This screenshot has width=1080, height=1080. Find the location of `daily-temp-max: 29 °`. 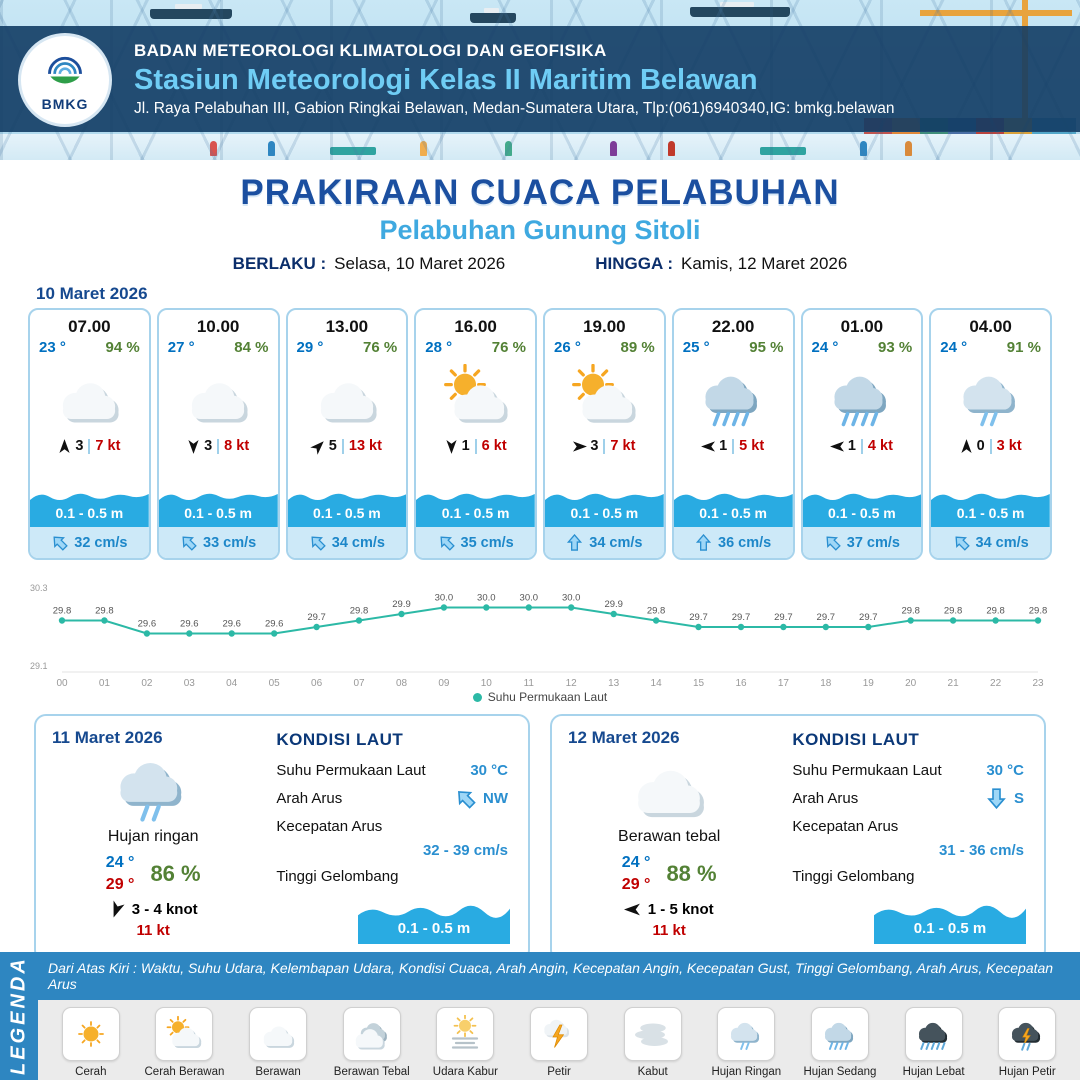

daily-temp-max: 29 ° is located at coordinates (636, 884).